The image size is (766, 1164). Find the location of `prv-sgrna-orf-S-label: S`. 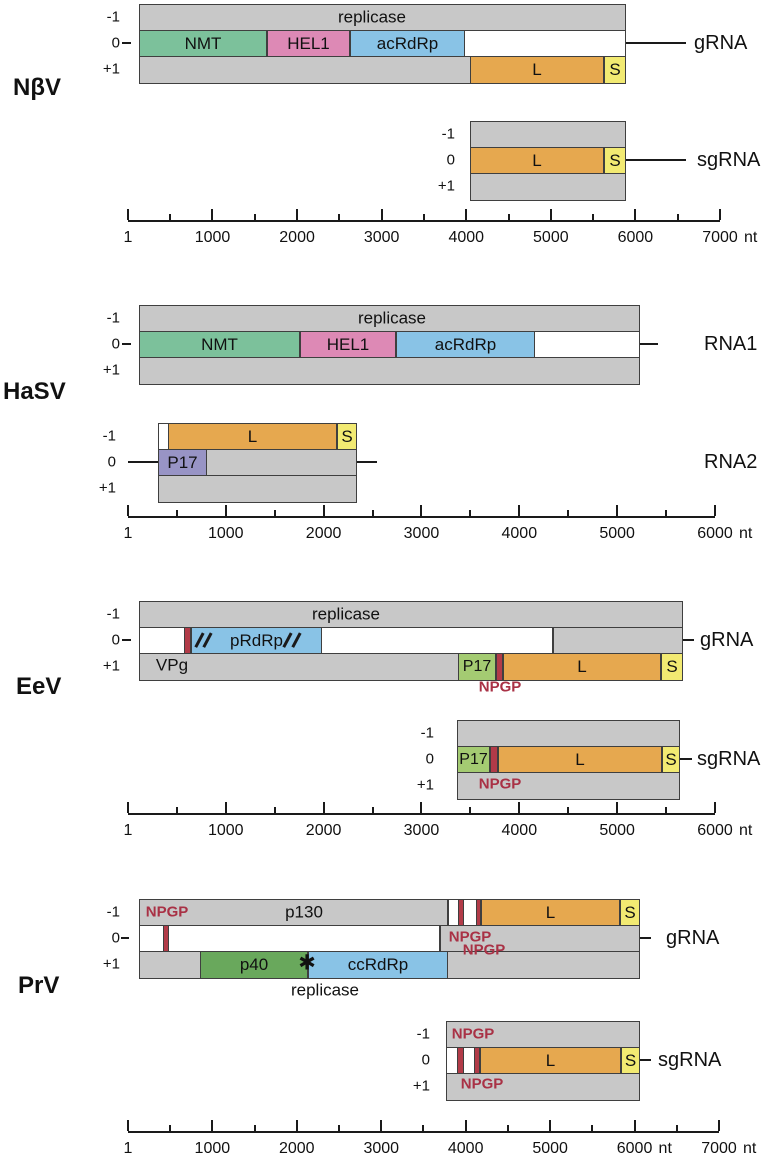

prv-sgrna-orf-S-label: S is located at coordinates (630, 1061).